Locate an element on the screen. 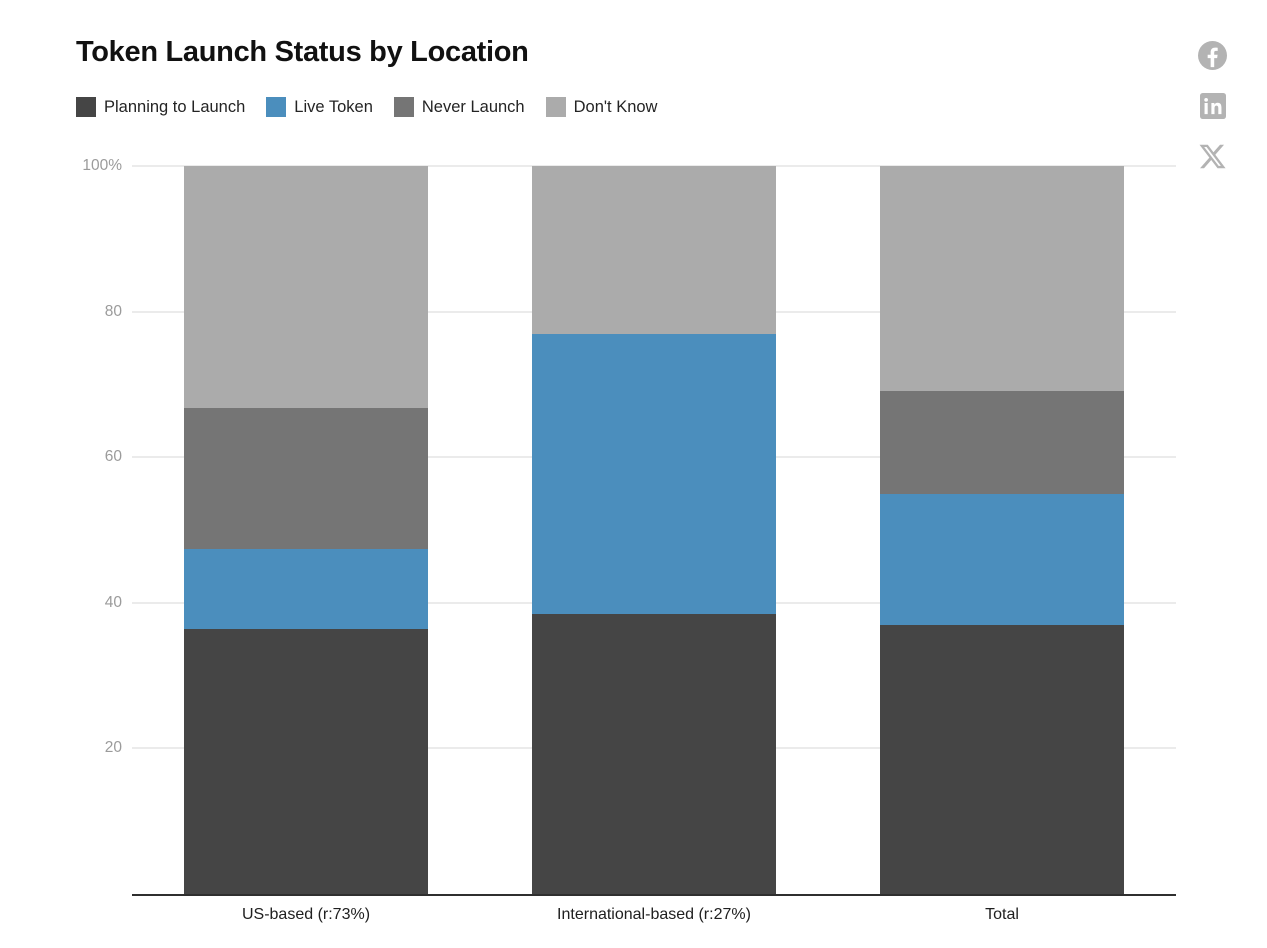 The image size is (1267, 948). x-axis-category-label-total: Total is located at coordinates (1002, 914).